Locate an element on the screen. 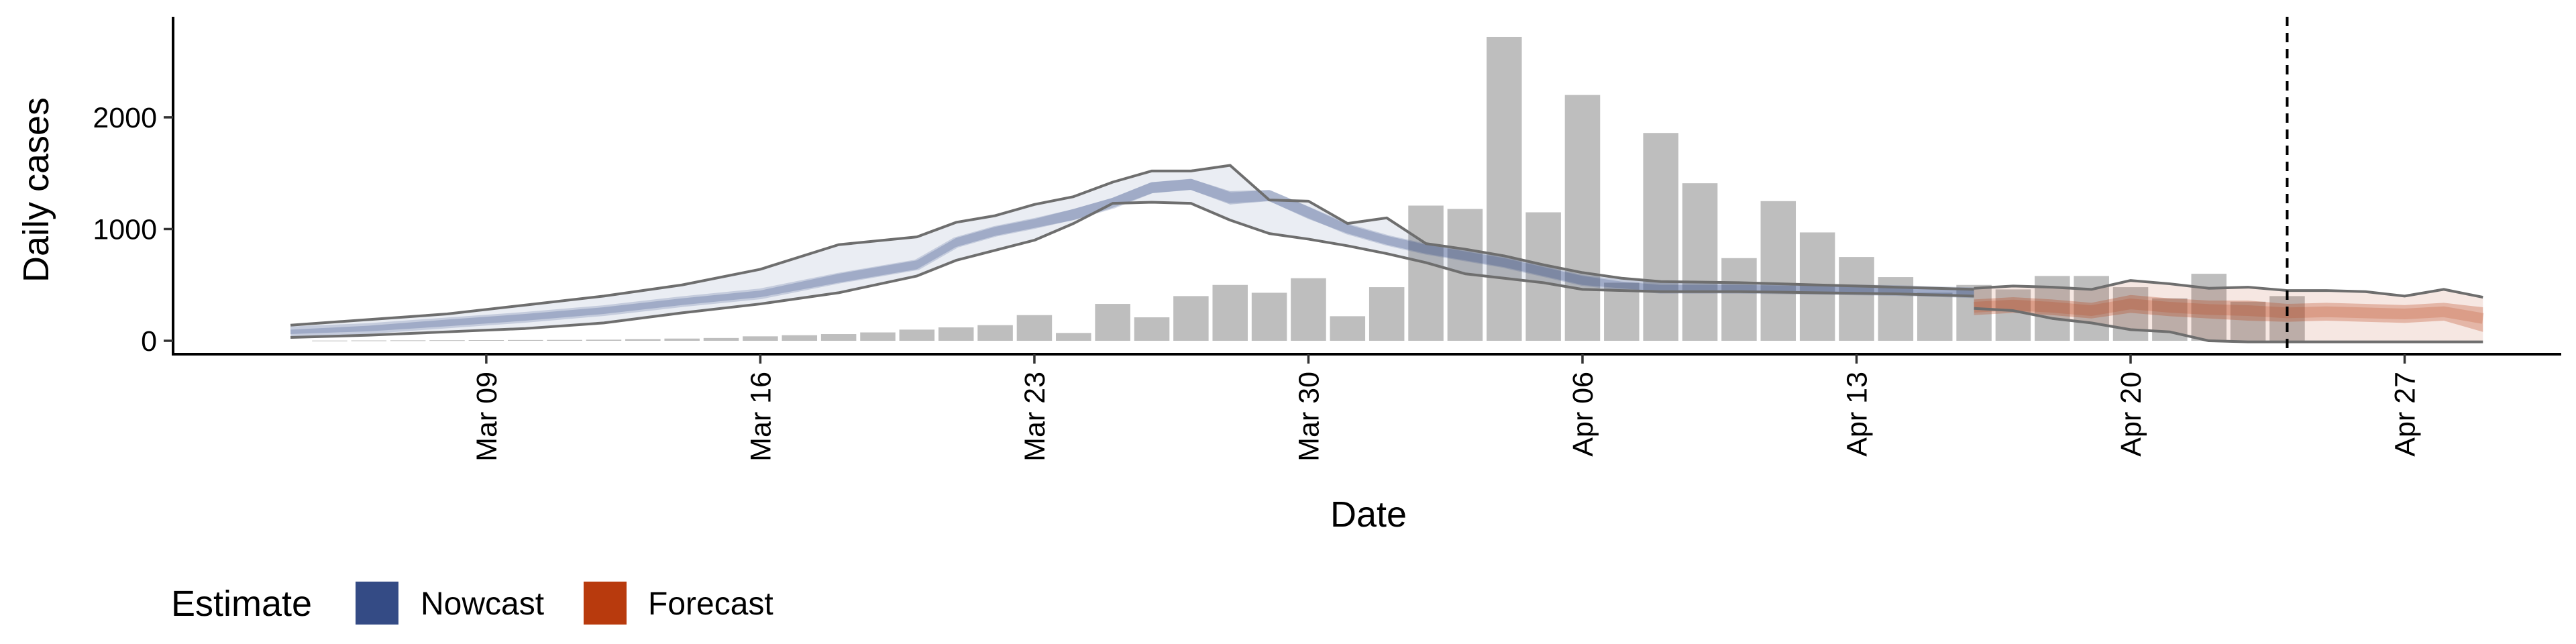  forecast-outer-band is located at coordinates (2228, 311).